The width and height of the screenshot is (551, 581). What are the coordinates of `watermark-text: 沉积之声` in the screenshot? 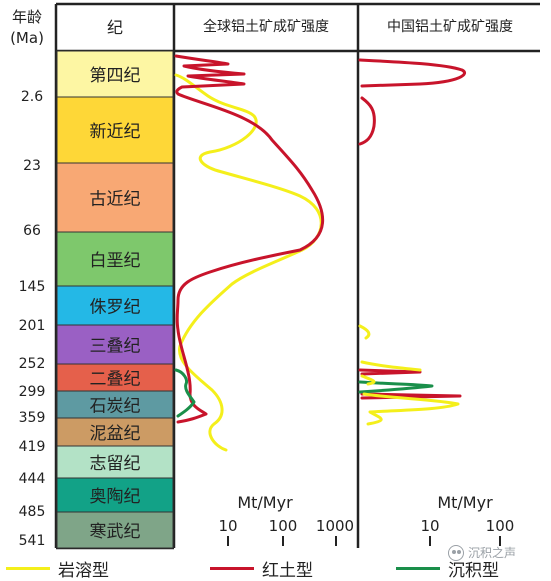 It's located at (492, 553).